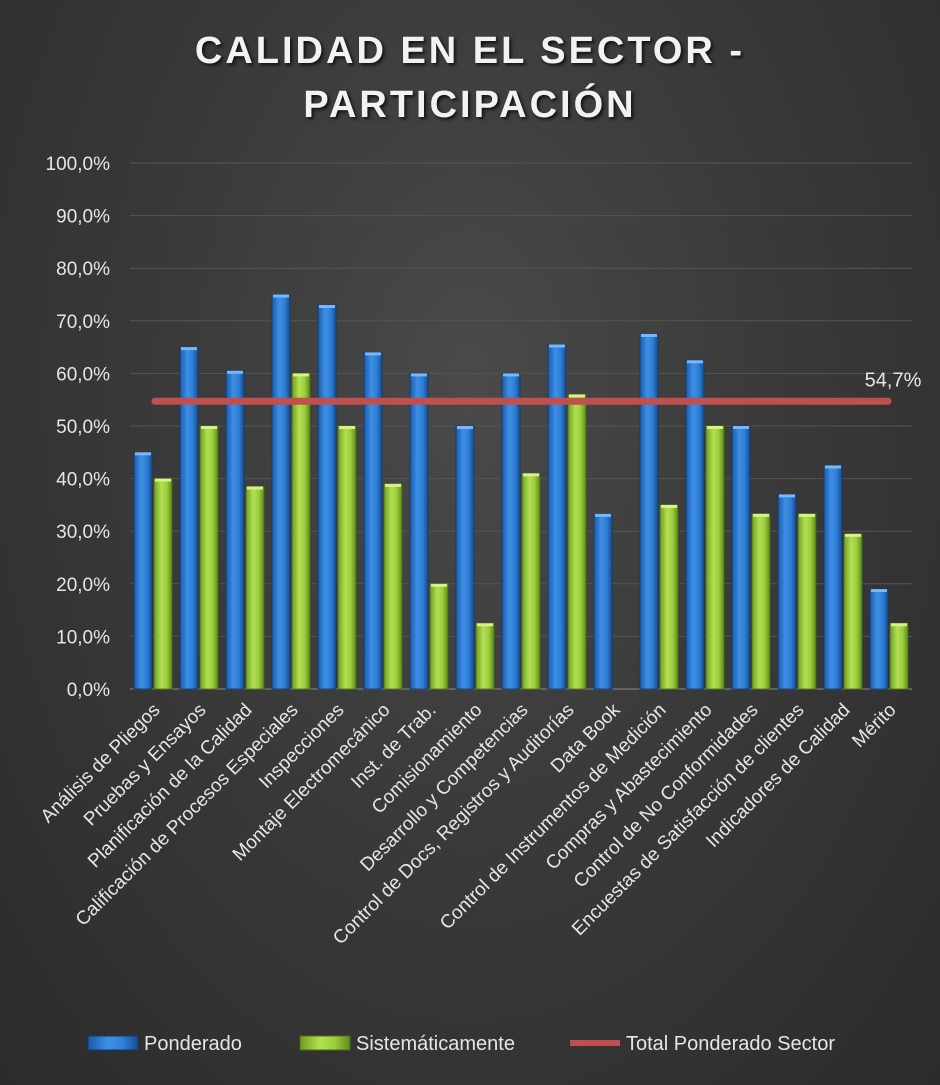 Image resolution: width=940 pixels, height=1085 pixels. Describe the element at coordinates (83, 217) in the screenshot. I see `y-tick-label: 90,0%` at that location.